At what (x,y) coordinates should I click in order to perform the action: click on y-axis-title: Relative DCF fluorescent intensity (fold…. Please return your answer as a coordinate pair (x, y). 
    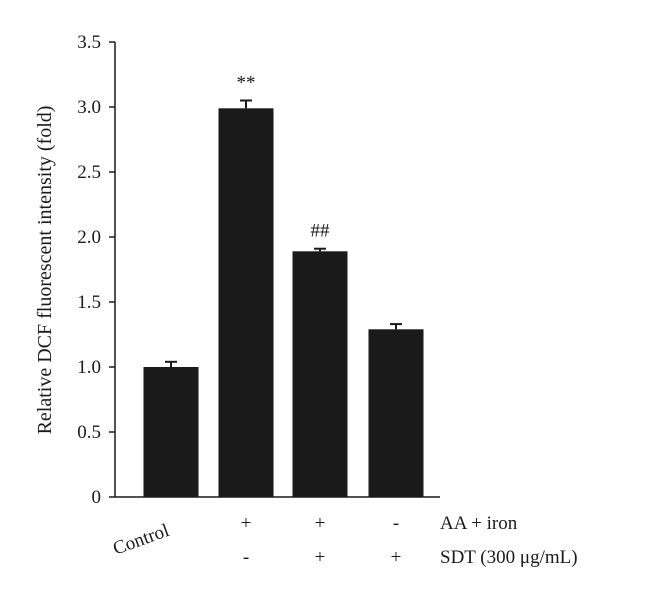
    Looking at the image, I should click on (45, 270).